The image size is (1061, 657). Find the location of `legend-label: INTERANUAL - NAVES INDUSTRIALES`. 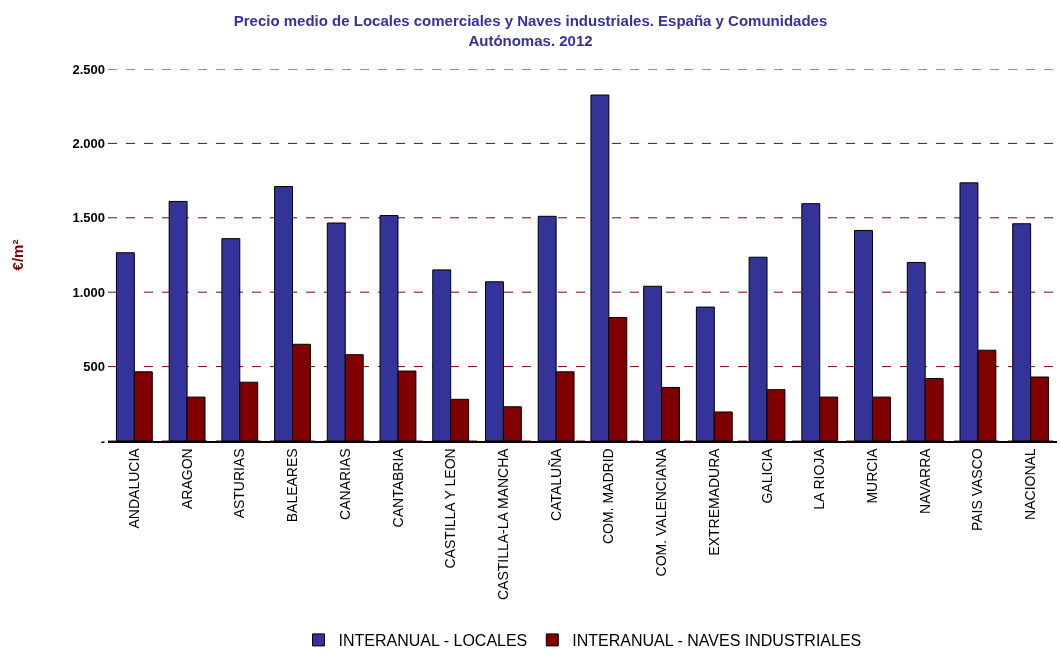

legend-label: INTERANUAL - NAVES INDUSTRIALES is located at coordinates (717, 641).